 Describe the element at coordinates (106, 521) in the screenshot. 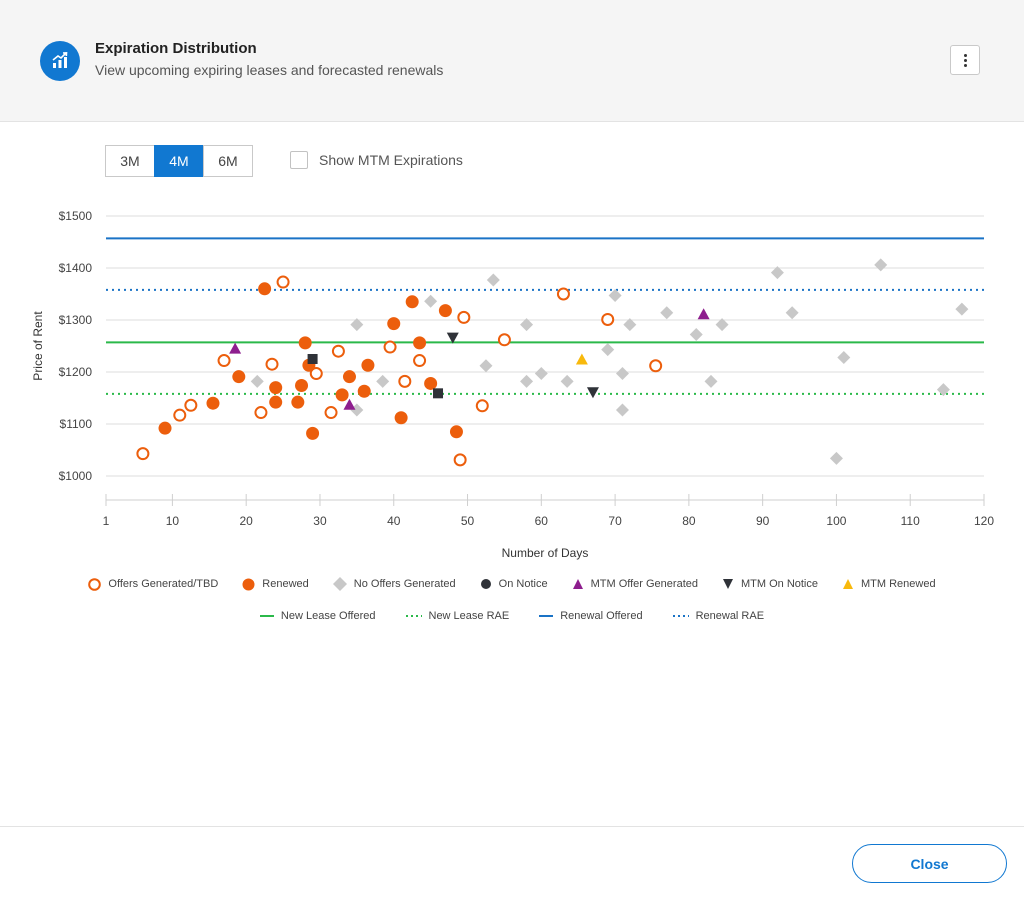

I see `x-tick-label: 1` at that location.